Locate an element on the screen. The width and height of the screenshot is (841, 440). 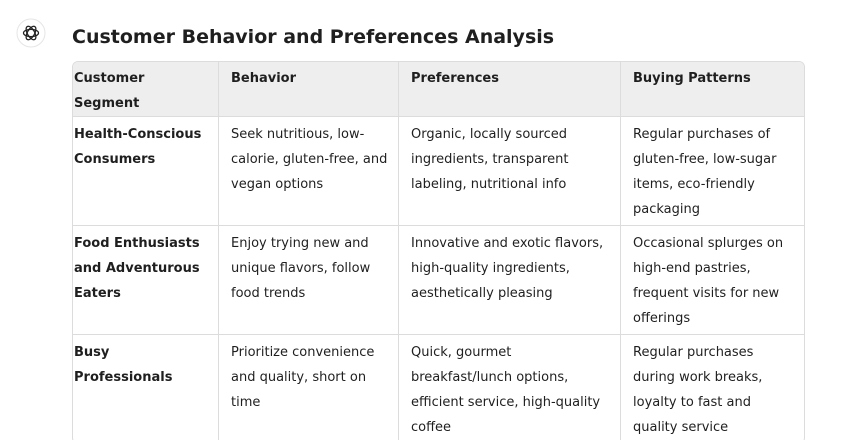
cell: Busy Professionals is located at coordinates (145, 387).